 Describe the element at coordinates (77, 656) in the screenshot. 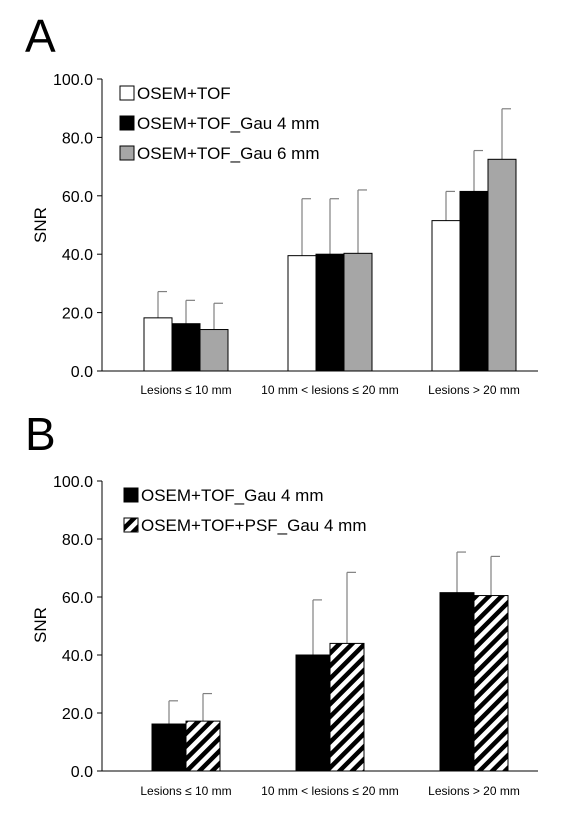

I see `panel-b-y-tick-label: 40.0` at that location.